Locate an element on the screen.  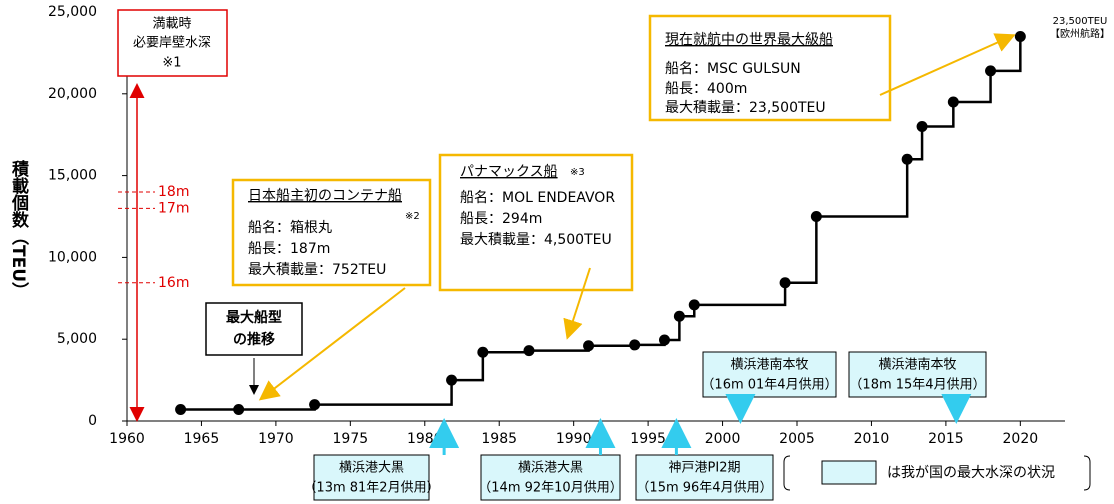
callout-line: 船長：294m is located at coordinates (501, 219).